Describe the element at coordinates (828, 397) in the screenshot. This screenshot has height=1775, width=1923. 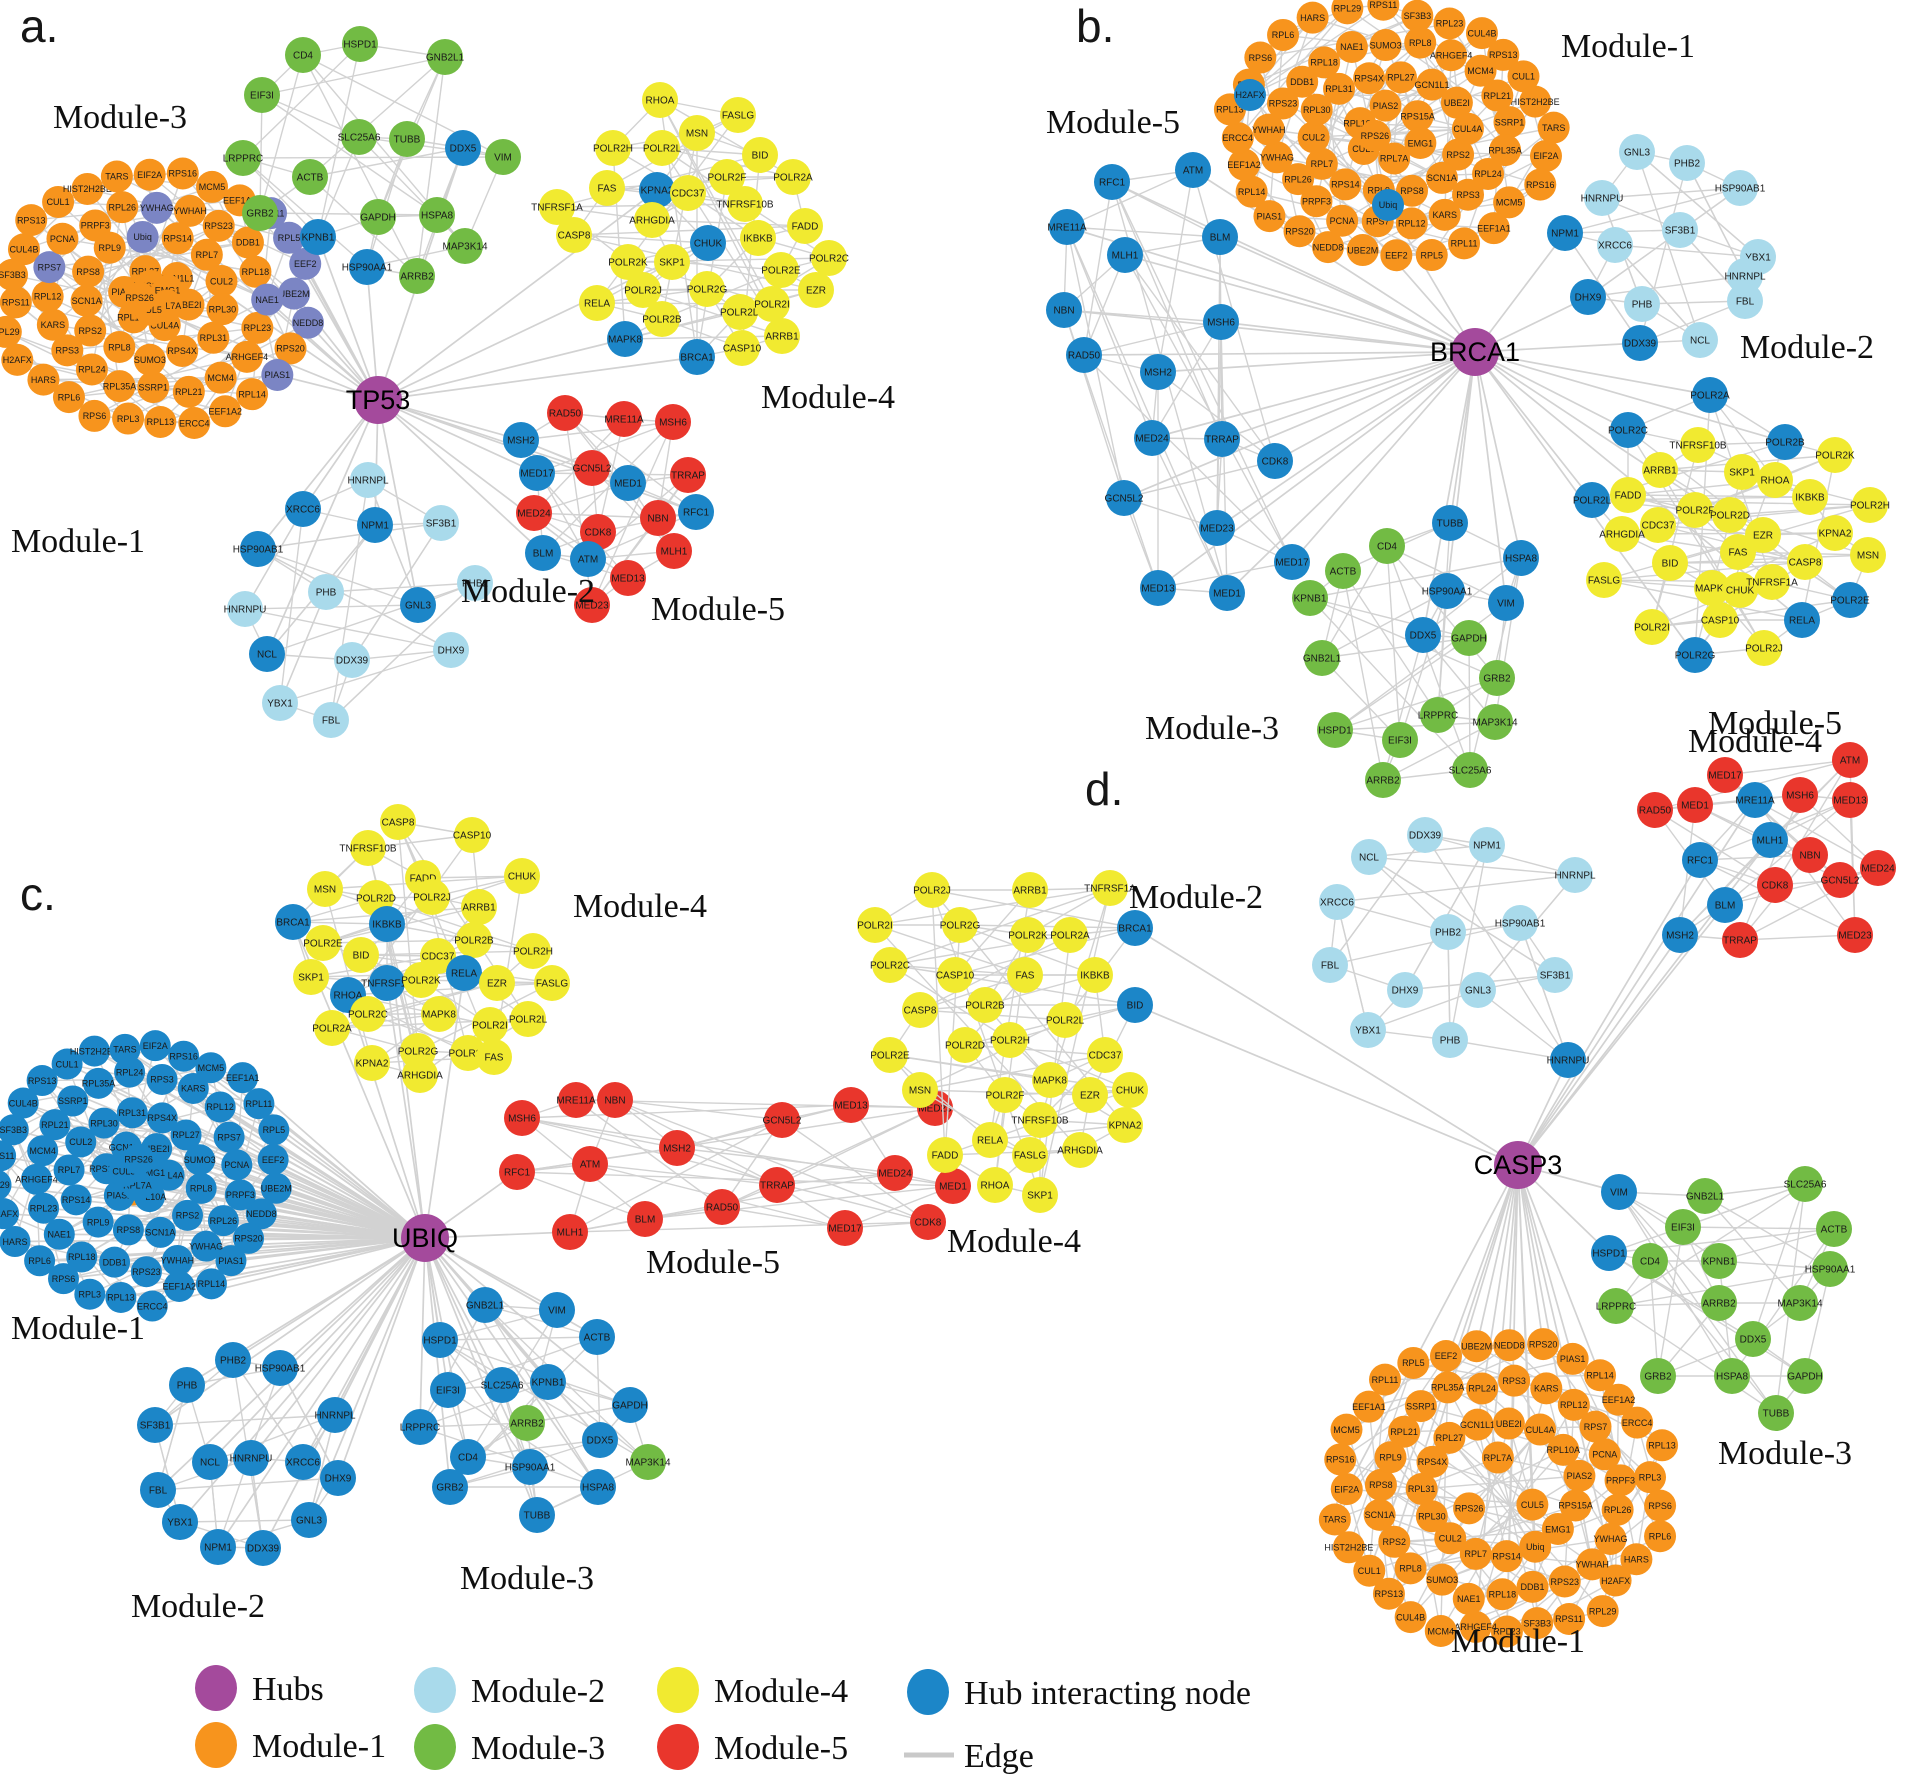
I see `module-label-module-4-a: Module-4` at that location.